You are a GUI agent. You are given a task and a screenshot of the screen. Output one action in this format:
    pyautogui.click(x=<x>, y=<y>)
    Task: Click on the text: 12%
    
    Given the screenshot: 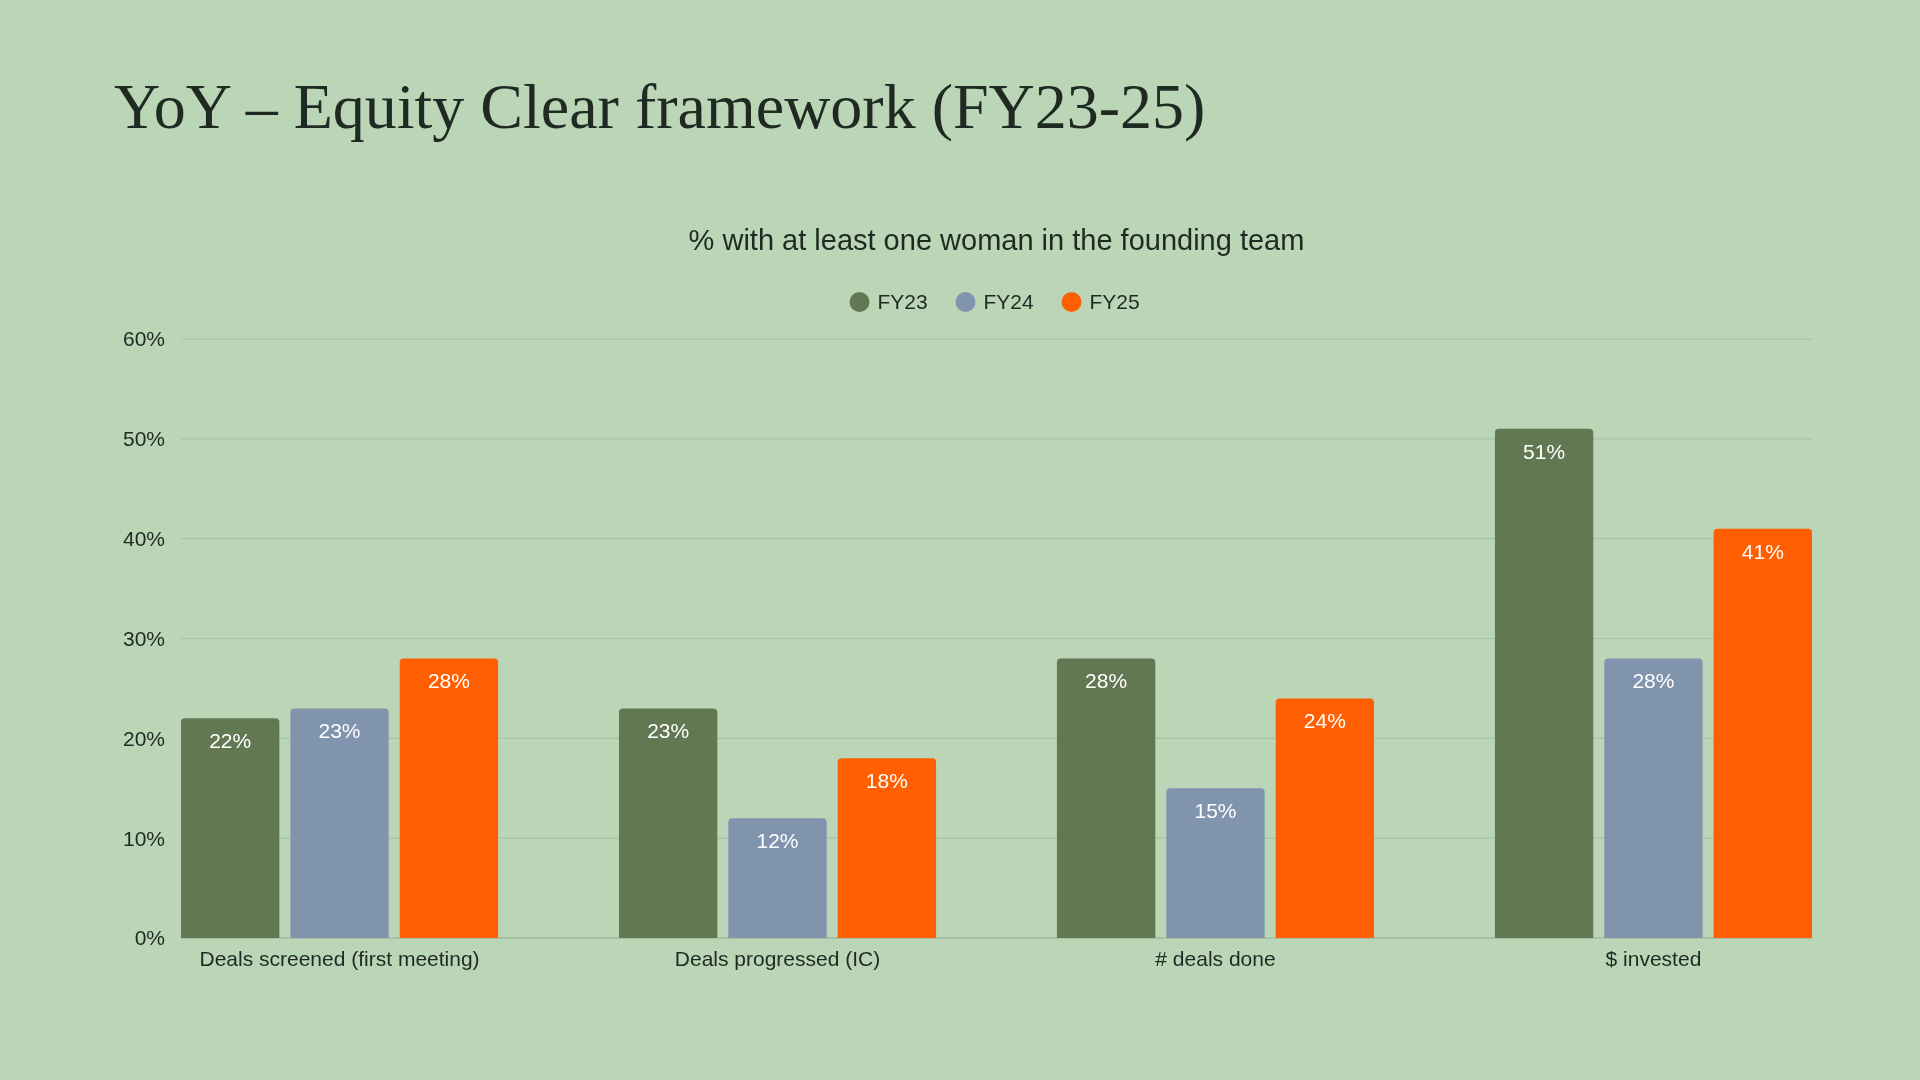 What is the action you would take?
    pyautogui.click(x=777, y=841)
    